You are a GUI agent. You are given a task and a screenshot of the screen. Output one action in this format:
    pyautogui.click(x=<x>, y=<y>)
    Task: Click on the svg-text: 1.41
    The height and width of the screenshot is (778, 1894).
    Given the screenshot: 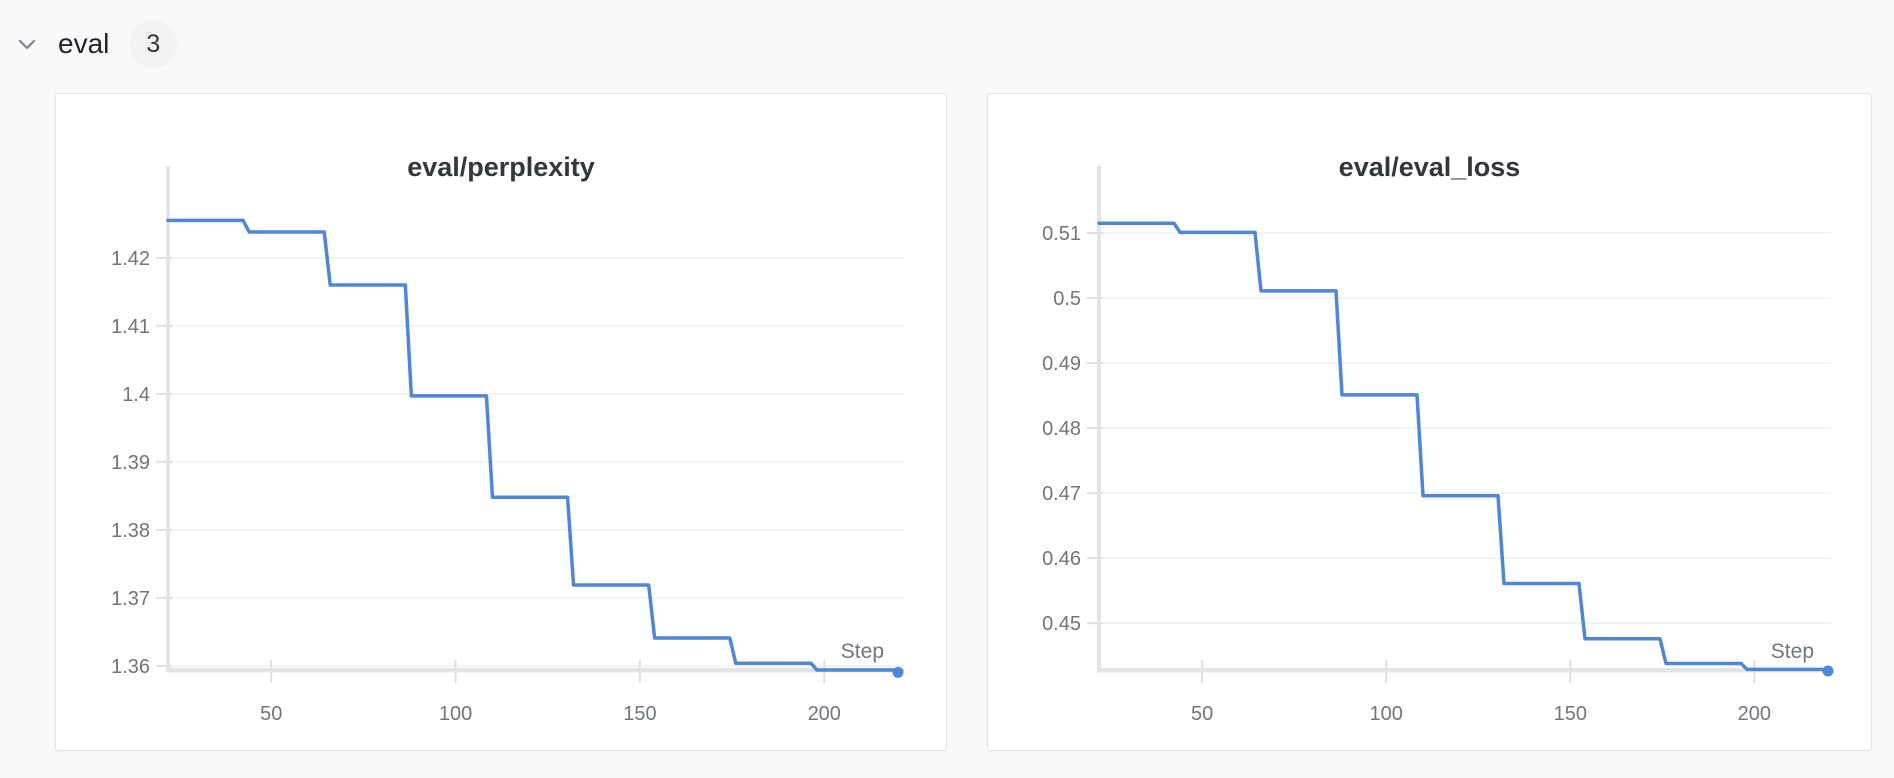 What is the action you would take?
    pyautogui.click(x=130, y=327)
    